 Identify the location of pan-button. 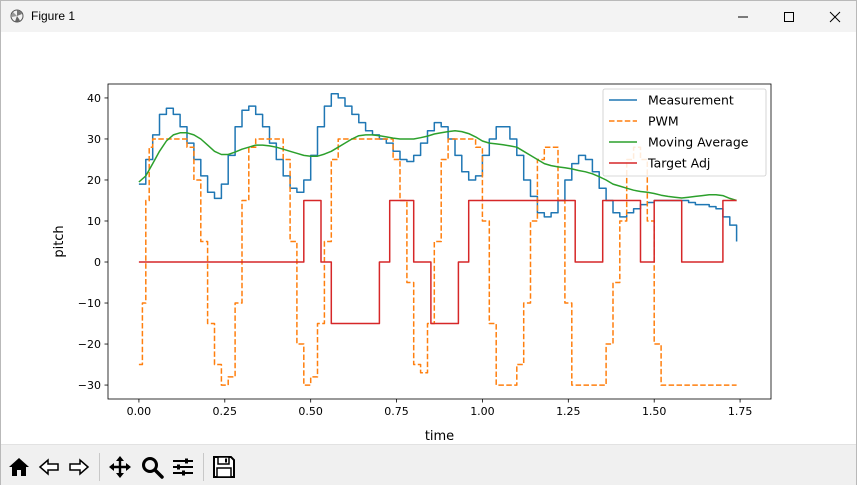
(120, 467).